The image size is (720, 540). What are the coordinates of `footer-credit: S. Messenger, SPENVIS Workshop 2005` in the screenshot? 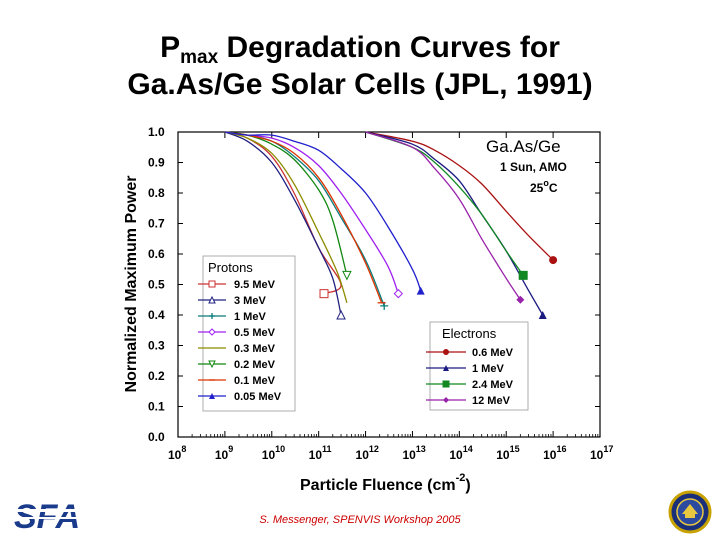 It's located at (360, 520).